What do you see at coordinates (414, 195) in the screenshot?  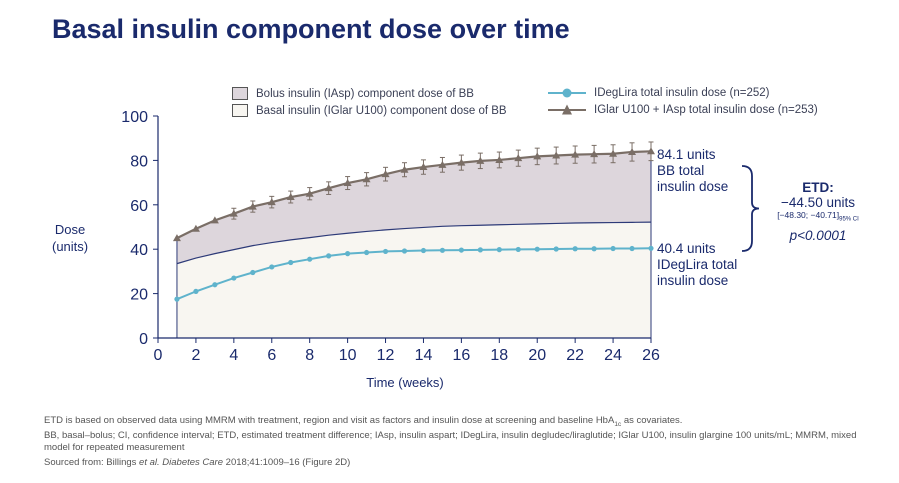 I see `series-bb-line` at bounding box center [414, 195].